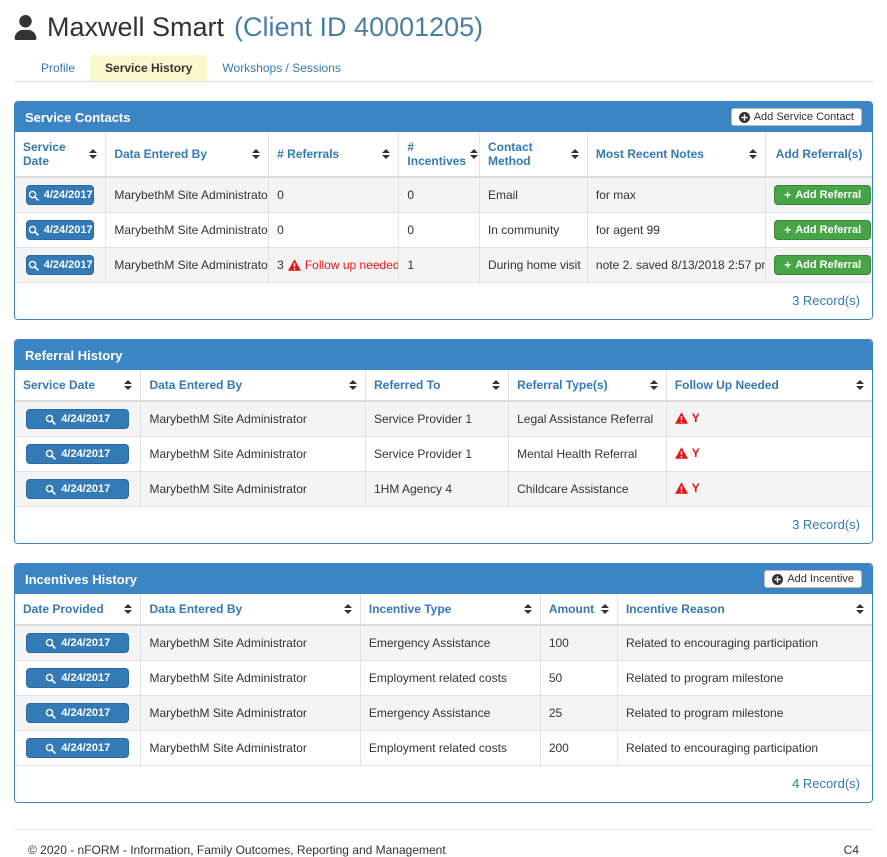 The image size is (887, 857). I want to click on column-header-referral-type-s: Referral Type(s), so click(587, 386).